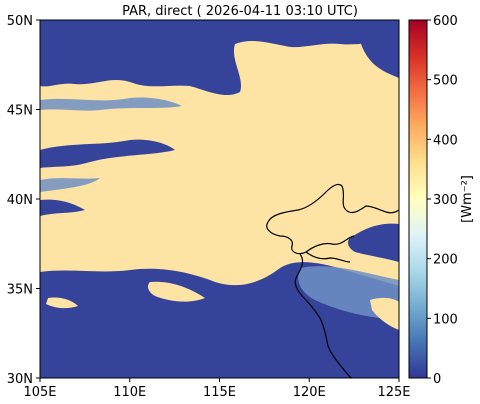 The height and width of the screenshot is (404, 480). I want to click on lon-tick-label: 110E, so click(129, 392).